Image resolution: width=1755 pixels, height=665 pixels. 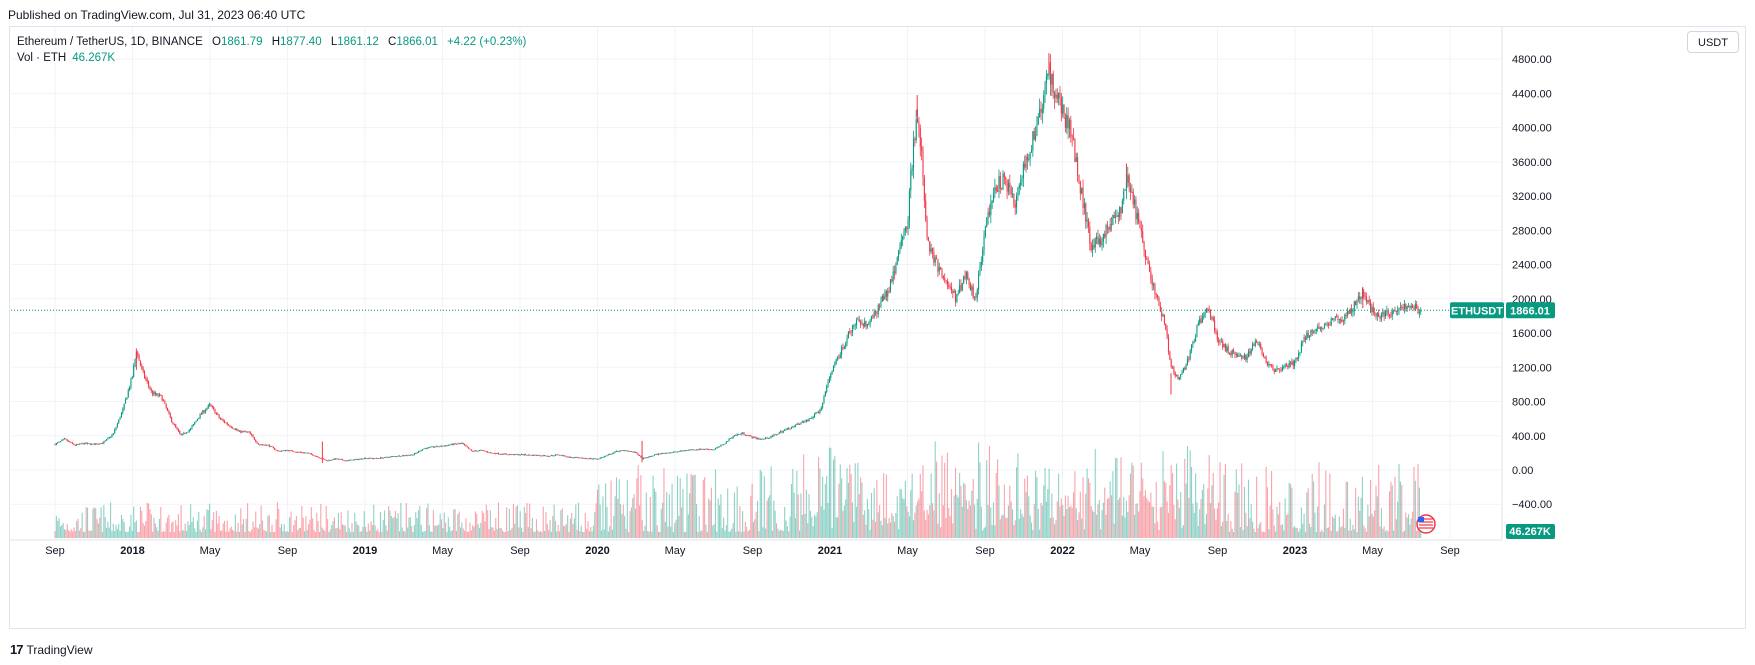 What do you see at coordinates (110, 42) in the screenshot?
I see `symbol-title: Ethereum / TetherUS, 1D, BINANCE` at bounding box center [110, 42].